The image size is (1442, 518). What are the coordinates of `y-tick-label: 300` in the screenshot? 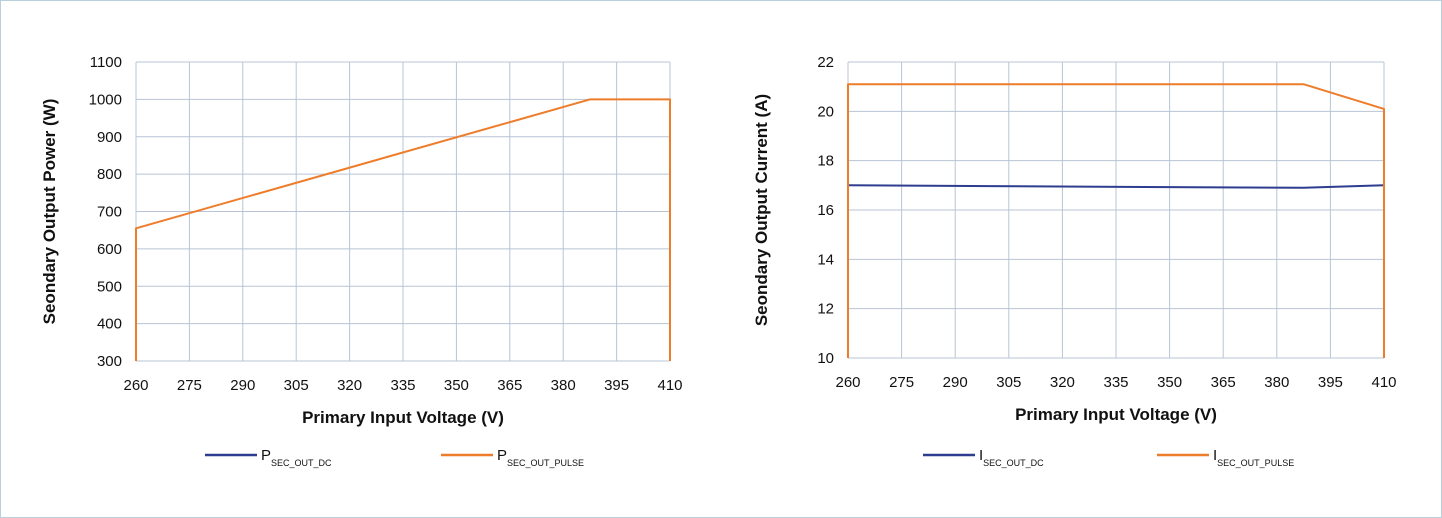 It's located at (109, 361).